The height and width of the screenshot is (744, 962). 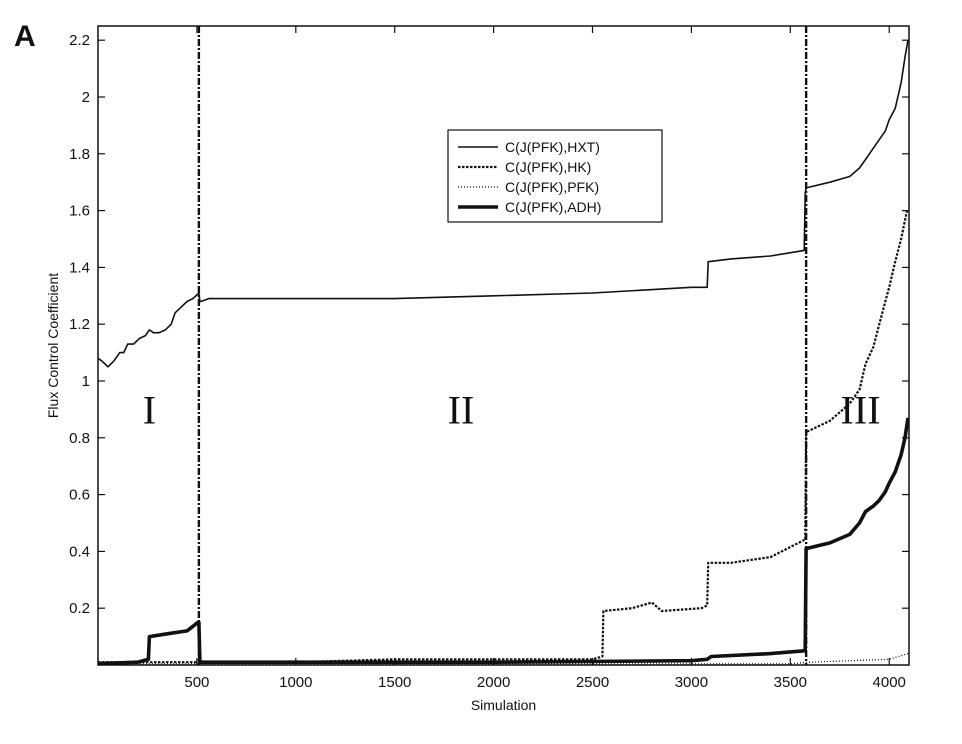 I want to click on x-tick-label: 4000, so click(x=889, y=682).